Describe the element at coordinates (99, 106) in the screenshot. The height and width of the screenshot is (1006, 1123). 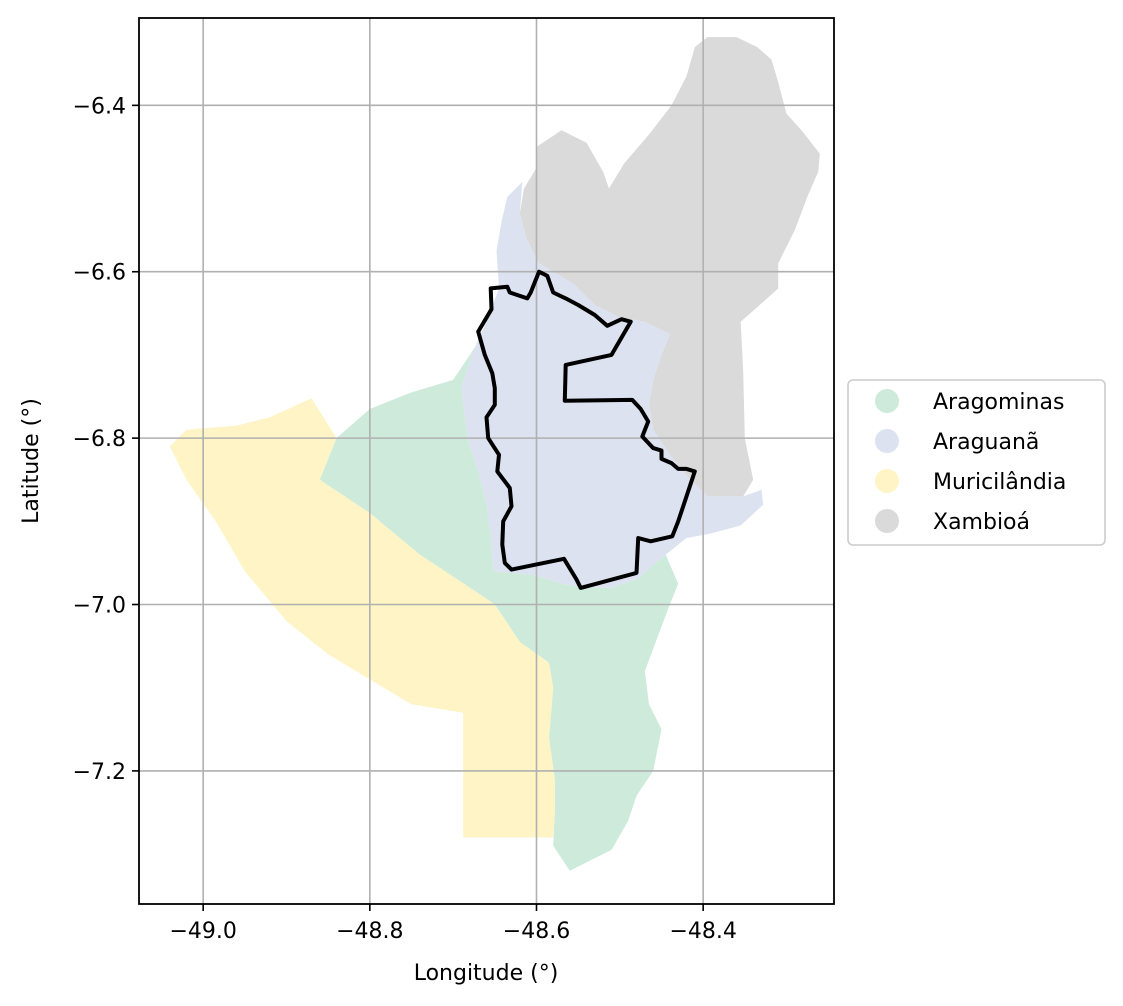
I see `y-tick-label-0: −6.4` at that location.